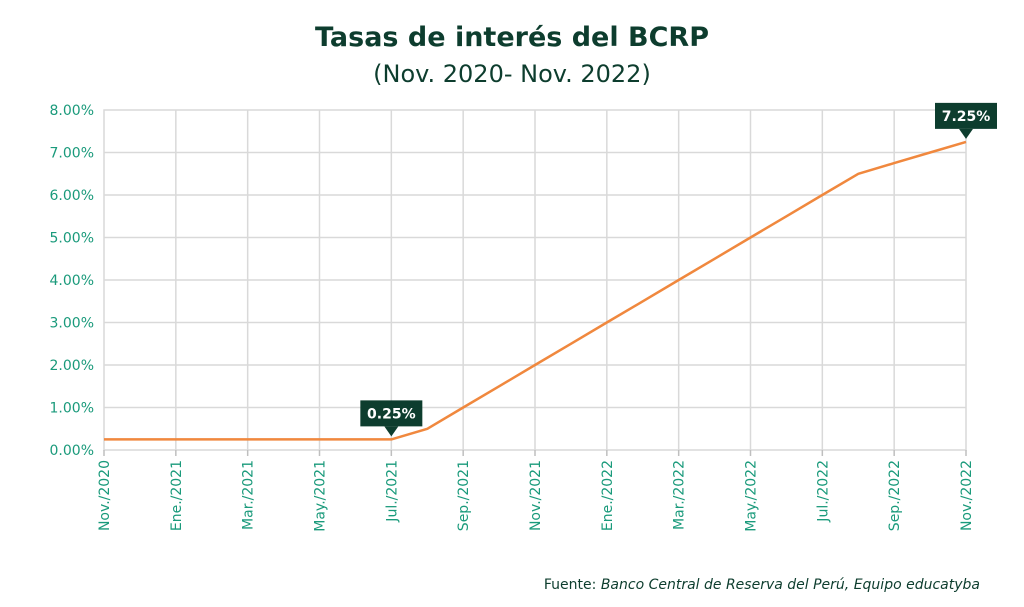  What do you see at coordinates (752, 496) in the screenshot?
I see `x-tick-label: May./2022` at bounding box center [752, 496].